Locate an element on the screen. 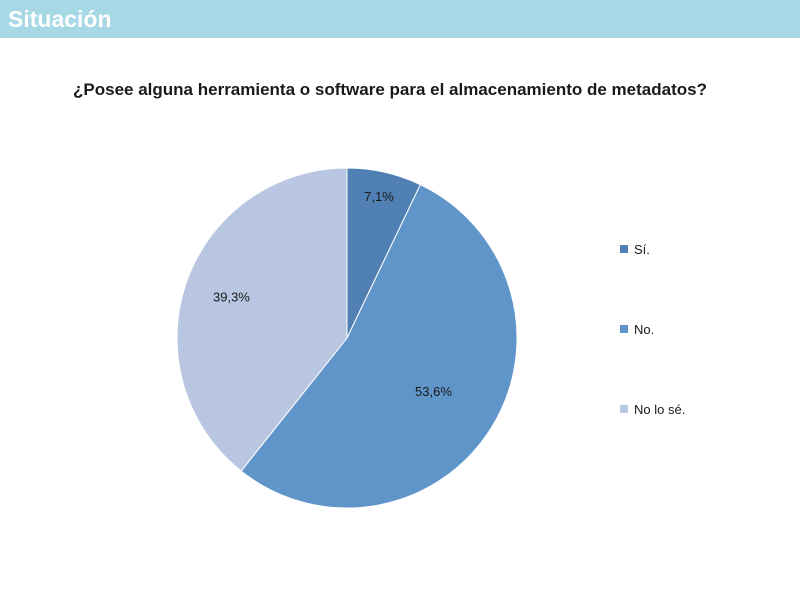 This screenshot has width=800, height=600. legend-swatch-no is located at coordinates (624, 329).